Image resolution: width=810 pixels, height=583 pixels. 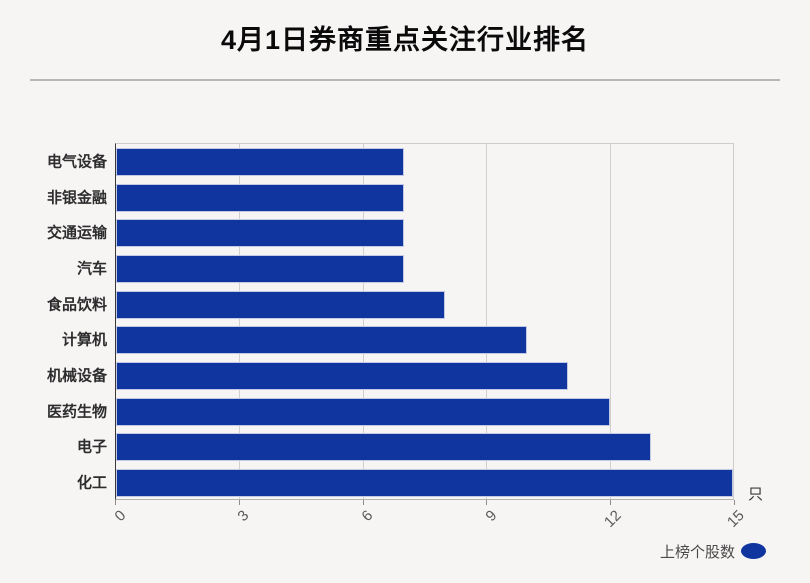 I want to click on y-axis-label-交通运输: 交通运输, so click(x=76, y=233).